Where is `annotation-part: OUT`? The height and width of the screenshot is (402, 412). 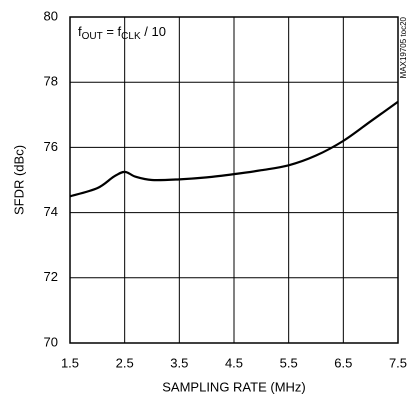
annotation-part: OUT is located at coordinates (92, 36).